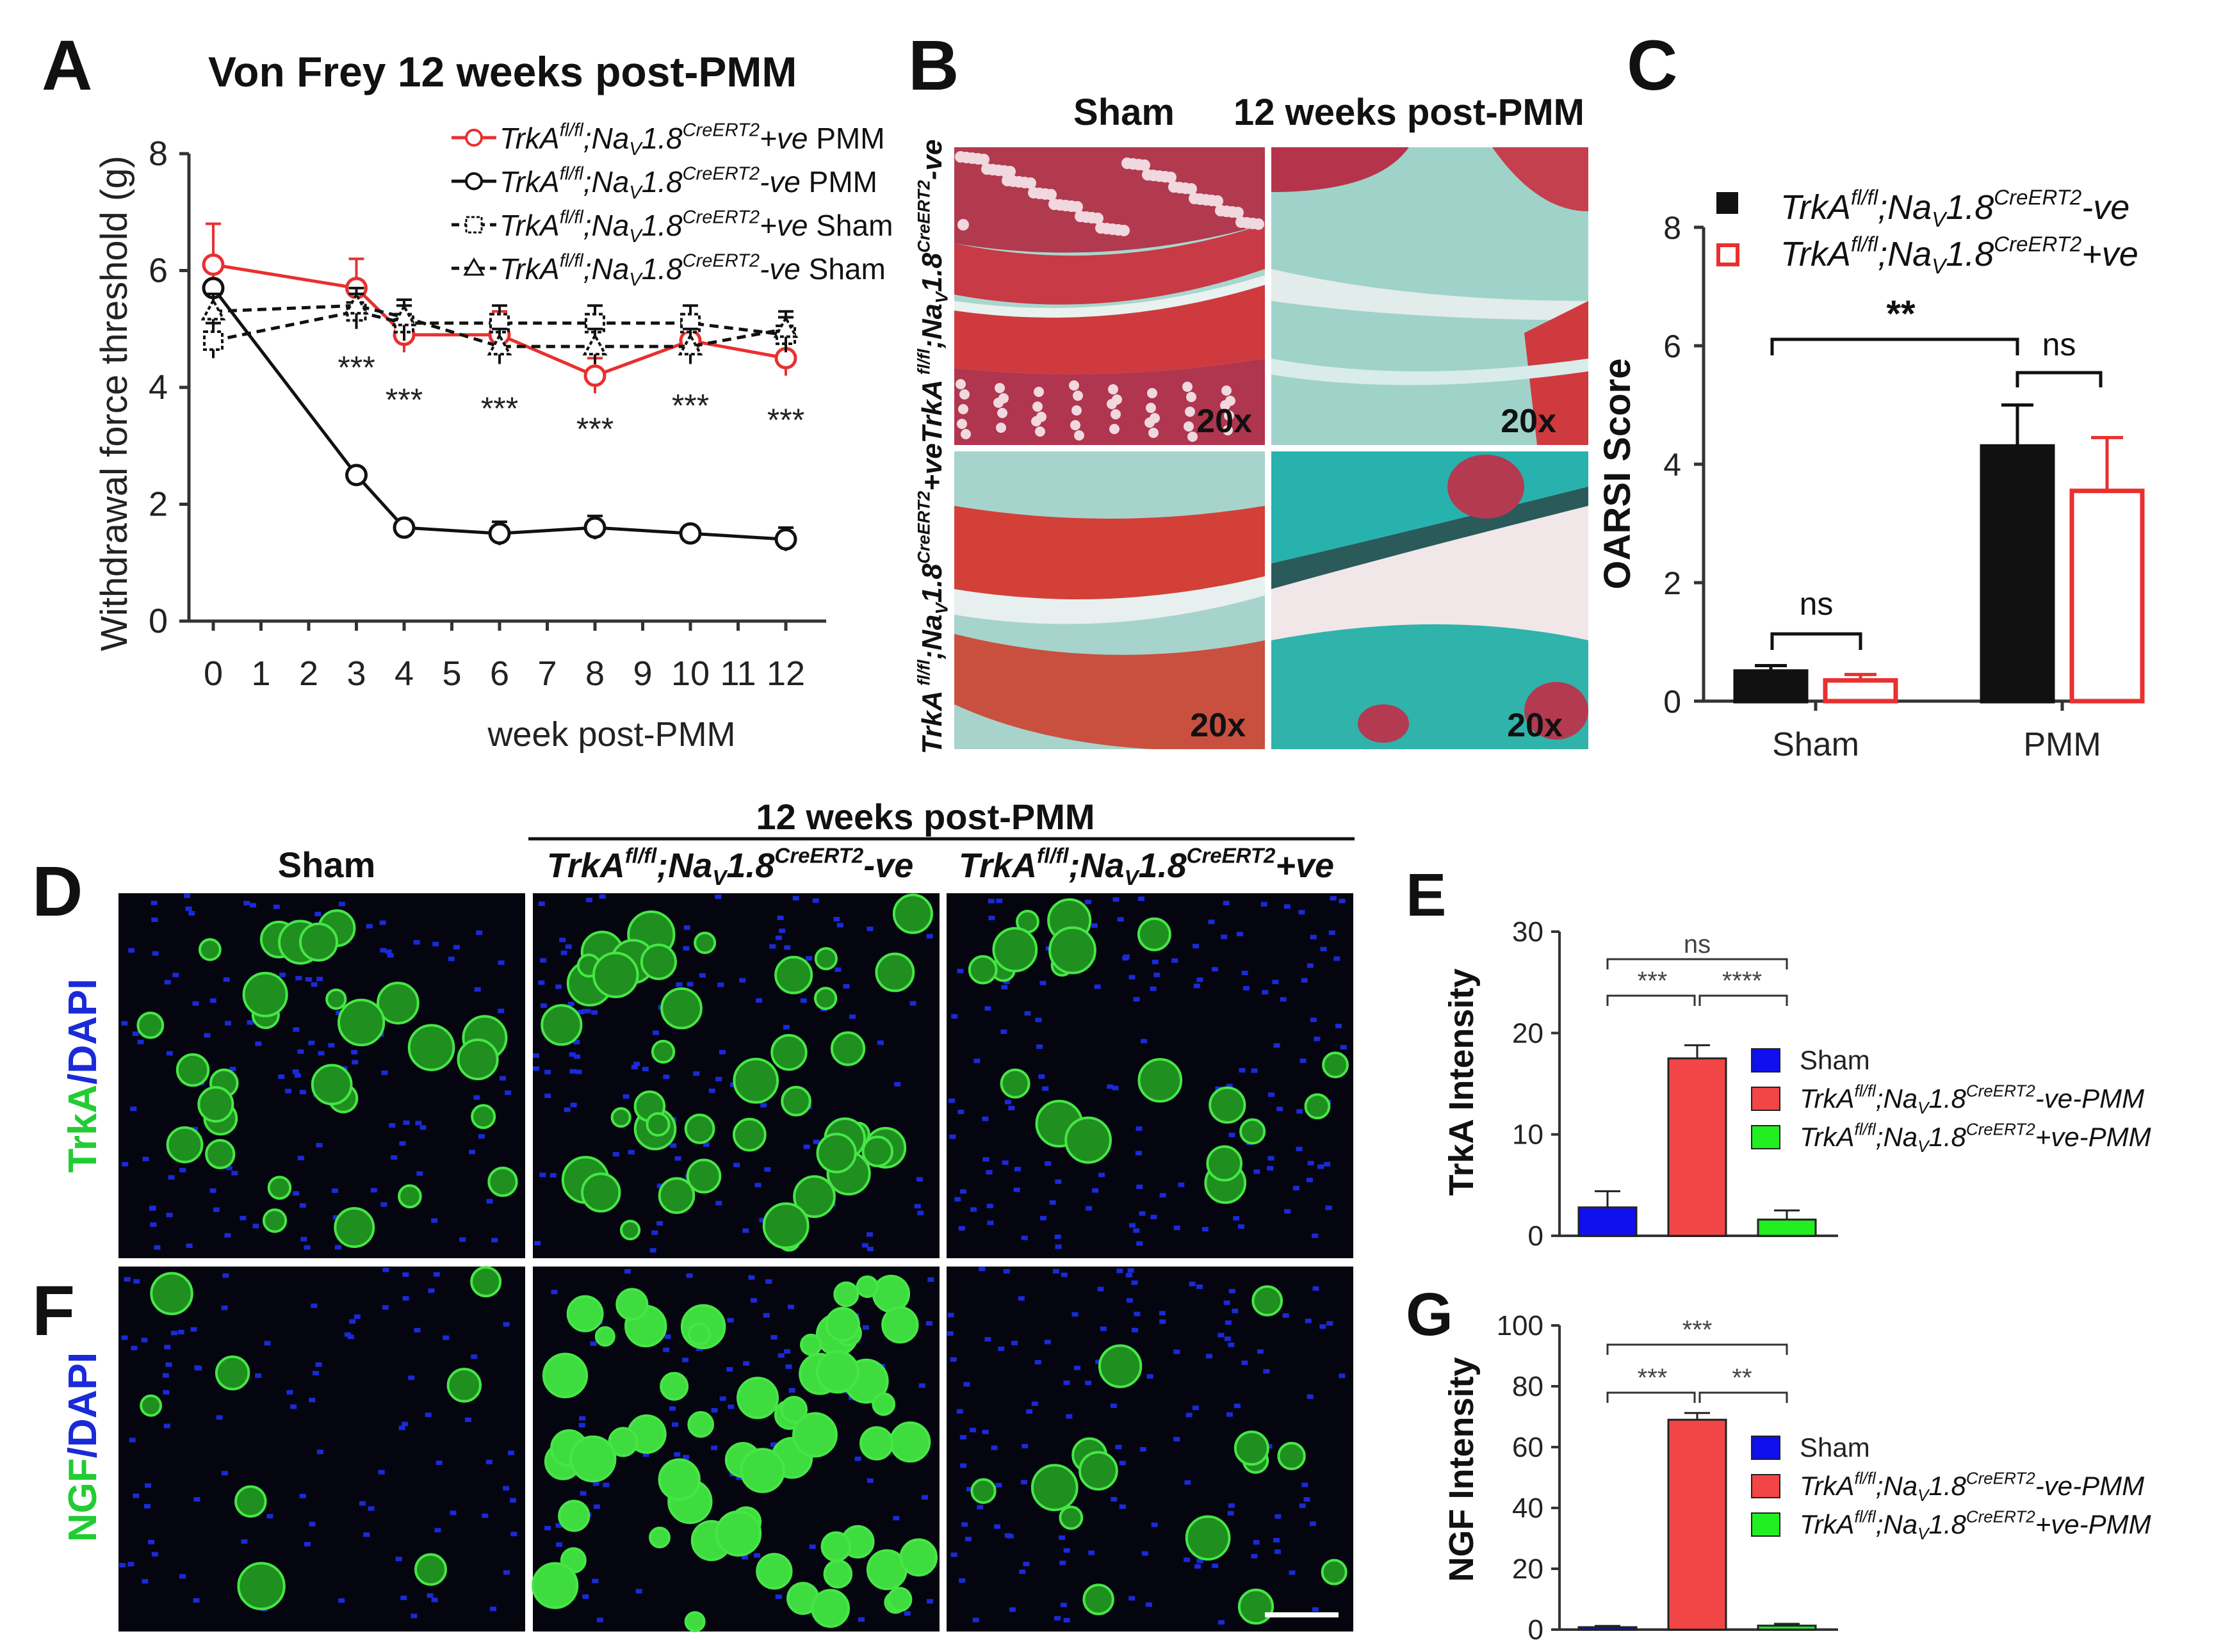 This screenshot has height=1652, width=2239. I want to click on genotype-part: V, so click(636, 280).